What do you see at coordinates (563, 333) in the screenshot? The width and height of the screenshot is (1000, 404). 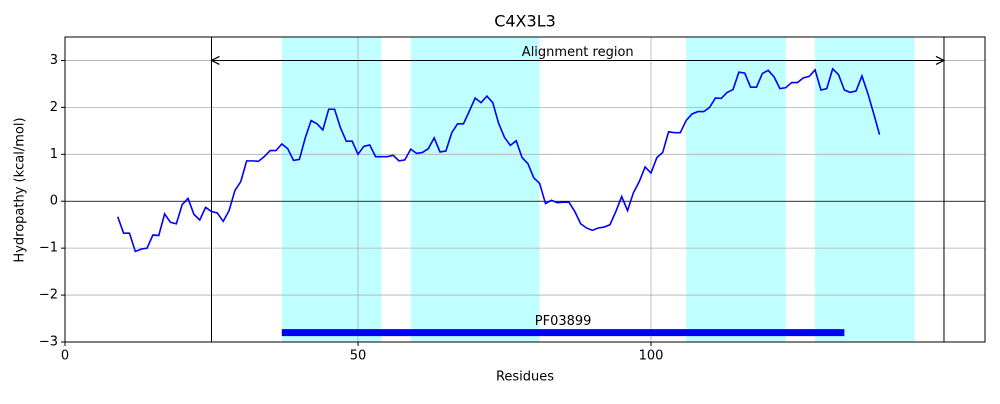 I see `domain-bar` at bounding box center [563, 333].